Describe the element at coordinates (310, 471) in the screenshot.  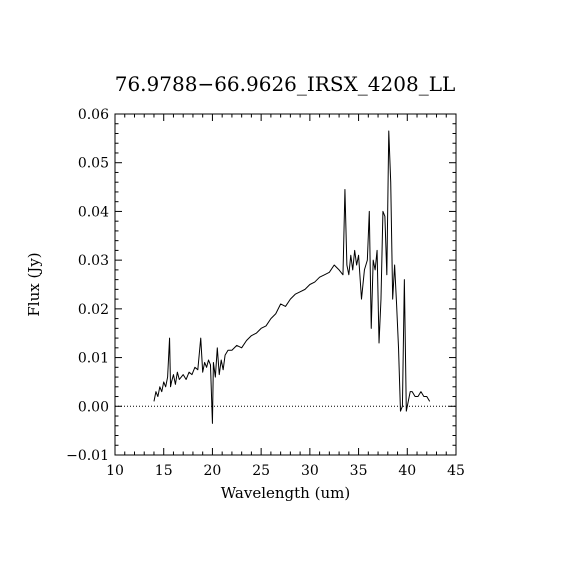
I see `x-tick-label: 30` at that location.